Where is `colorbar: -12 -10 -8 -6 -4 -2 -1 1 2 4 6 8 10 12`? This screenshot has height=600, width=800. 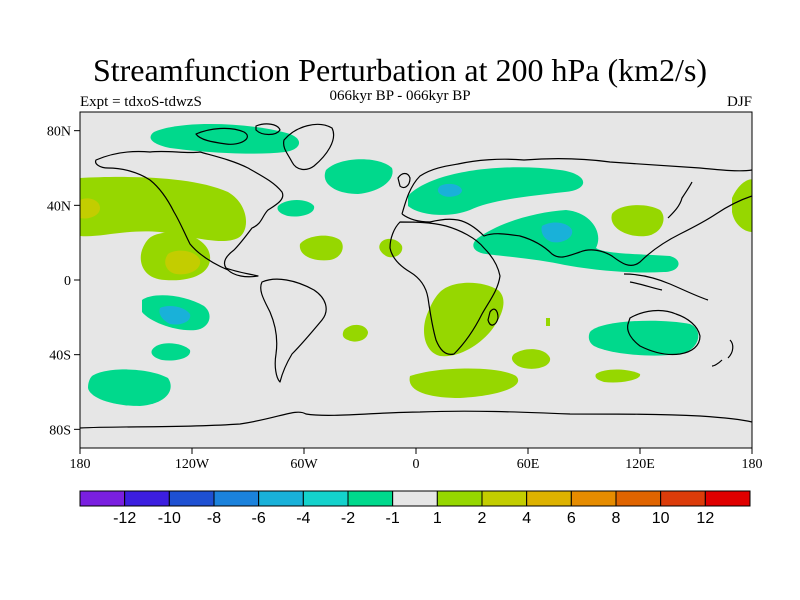 colorbar: -12 -10 -8 -6 -4 -2 -1 1 2 4 6 8 10 12 is located at coordinates (415, 508).